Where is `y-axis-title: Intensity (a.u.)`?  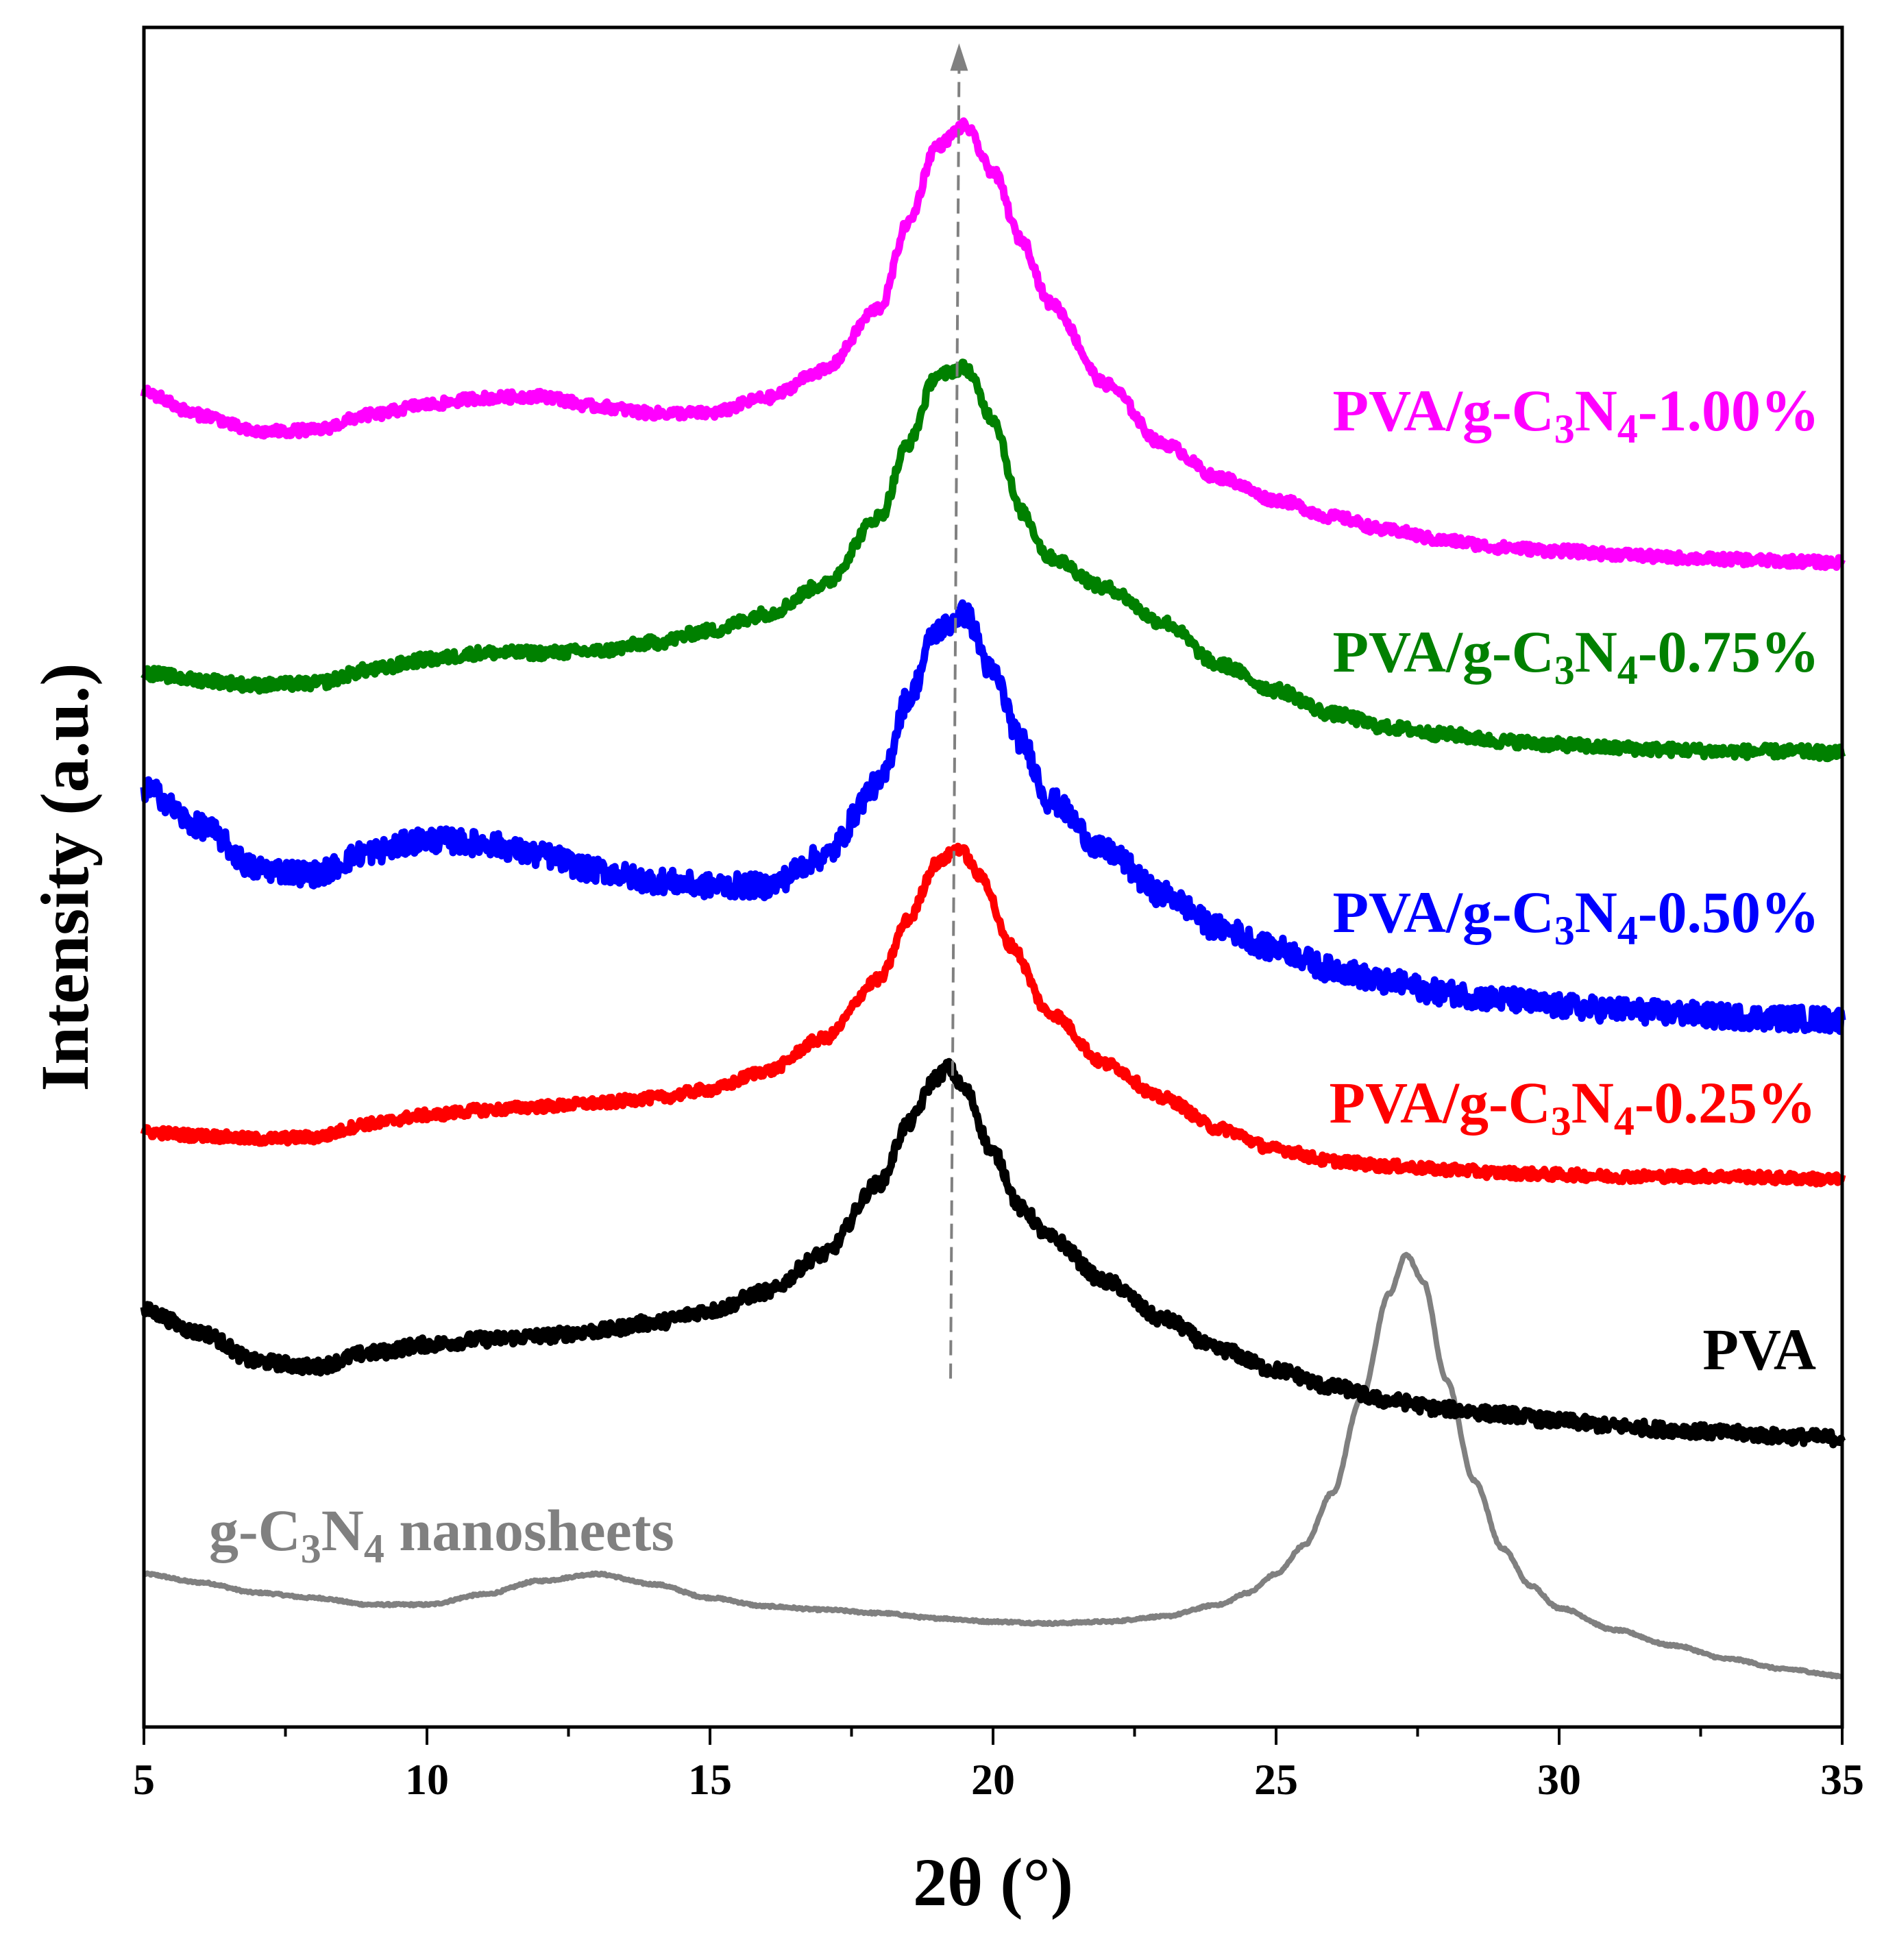 y-axis-title: Intensity (a.u.) is located at coordinates (65, 877).